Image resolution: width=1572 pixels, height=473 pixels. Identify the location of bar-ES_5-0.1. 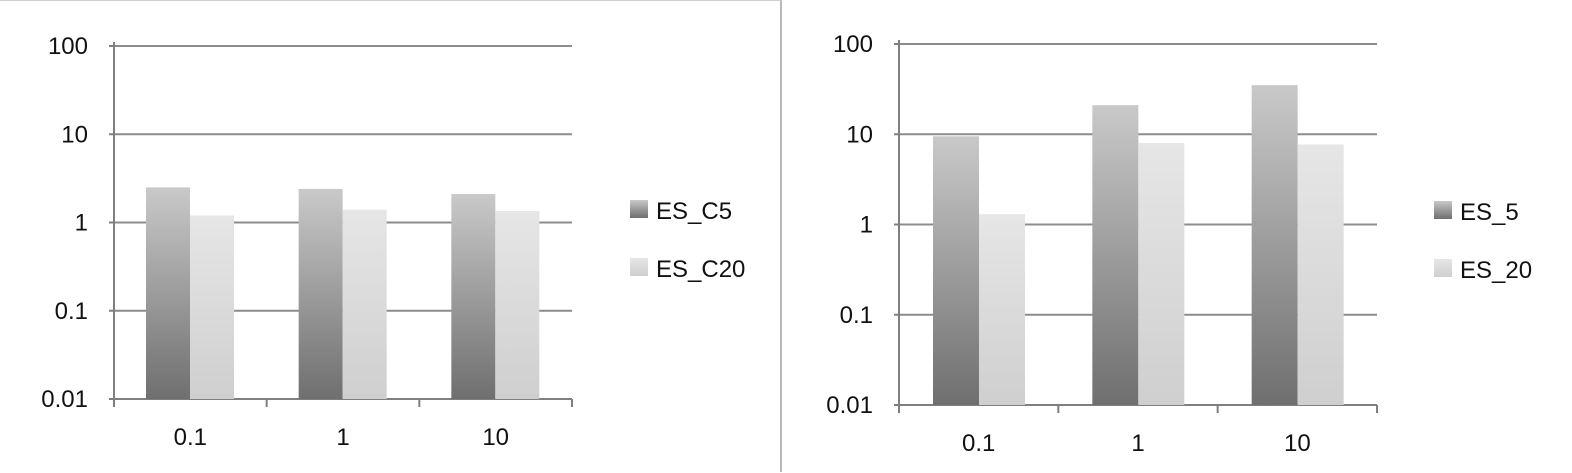
(956, 270).